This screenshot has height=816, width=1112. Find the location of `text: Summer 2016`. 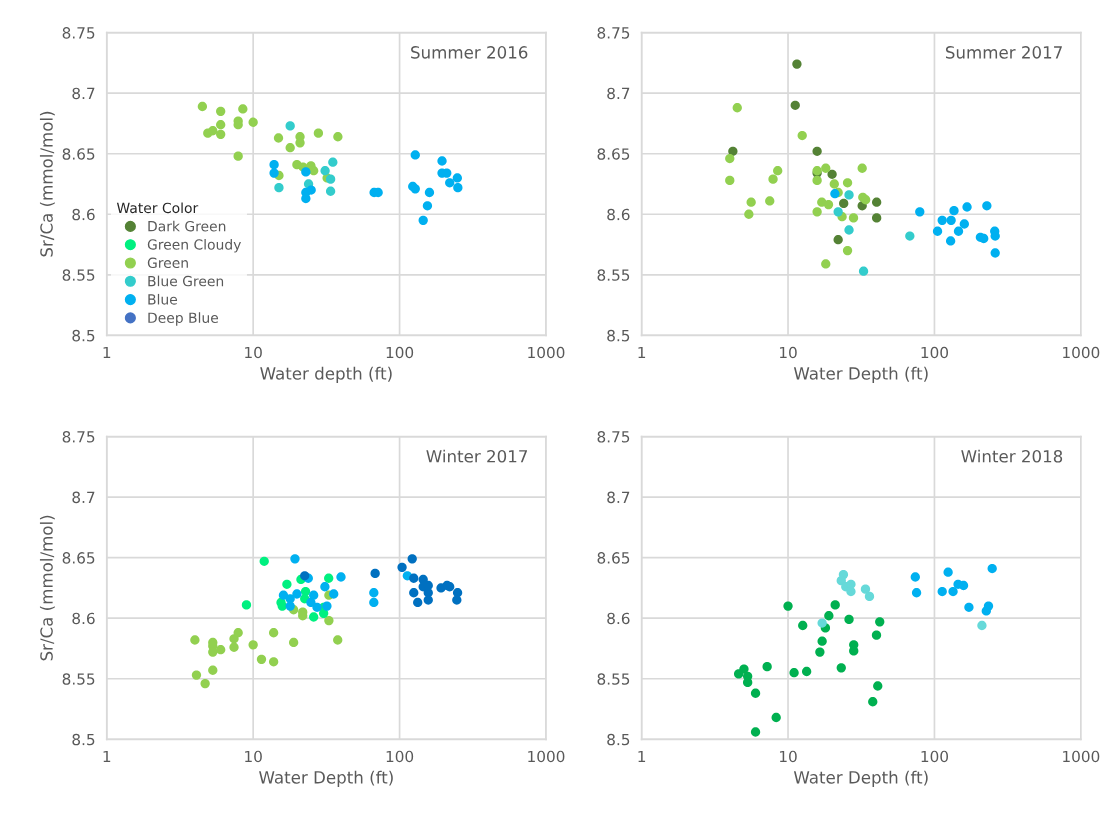

text: Summer 2016 is located at coordinates (469, 52).